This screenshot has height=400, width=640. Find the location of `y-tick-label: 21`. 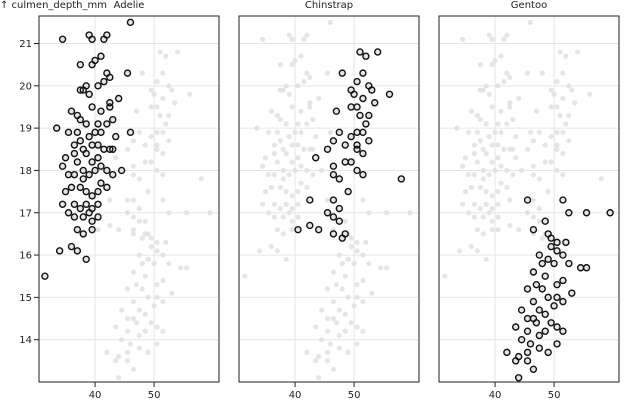

y-tick-label: 21 is located at coordinates (25, 44).